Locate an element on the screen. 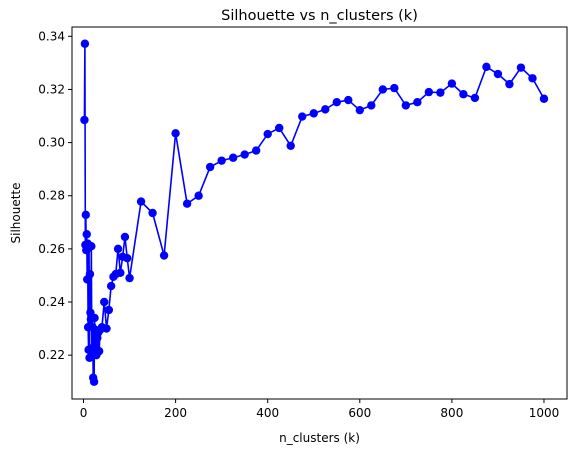 The width and height of the screenshot is (576, 455). y-tick-label: 0.34 is located at coordinates (51, 36).